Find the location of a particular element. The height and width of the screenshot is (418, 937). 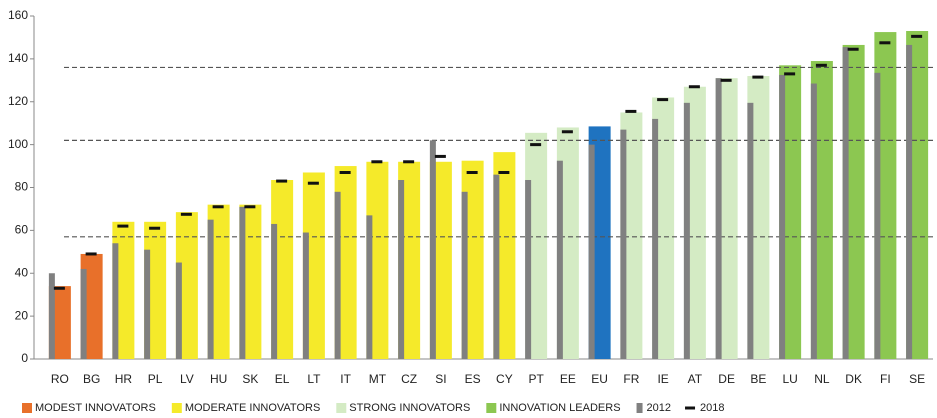

y-tick-label: 160 is located at coordinates (18, 15).